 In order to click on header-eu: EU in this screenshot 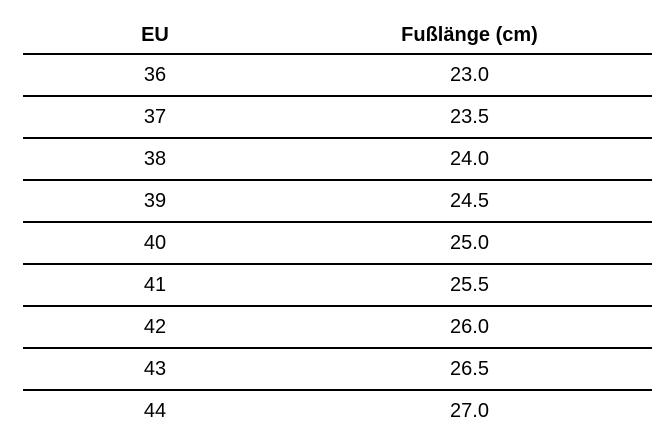, I will do `click(155, 34)`.